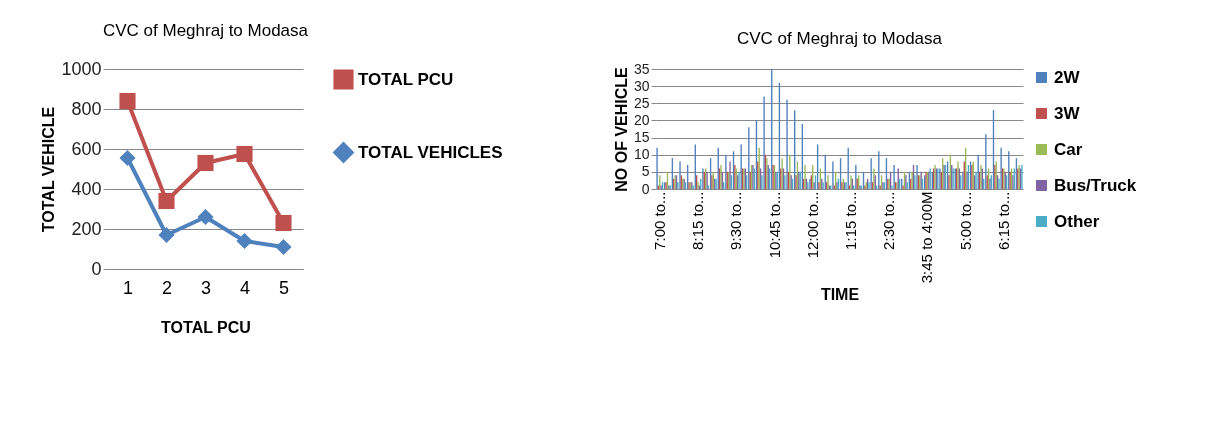 The width and height of the screenshot is (1223, 429). What do you see at coordinates (1095, 185) in the screenshot?
I see `legend-label: Bus/Truck` at bounding box center [1095, 185].